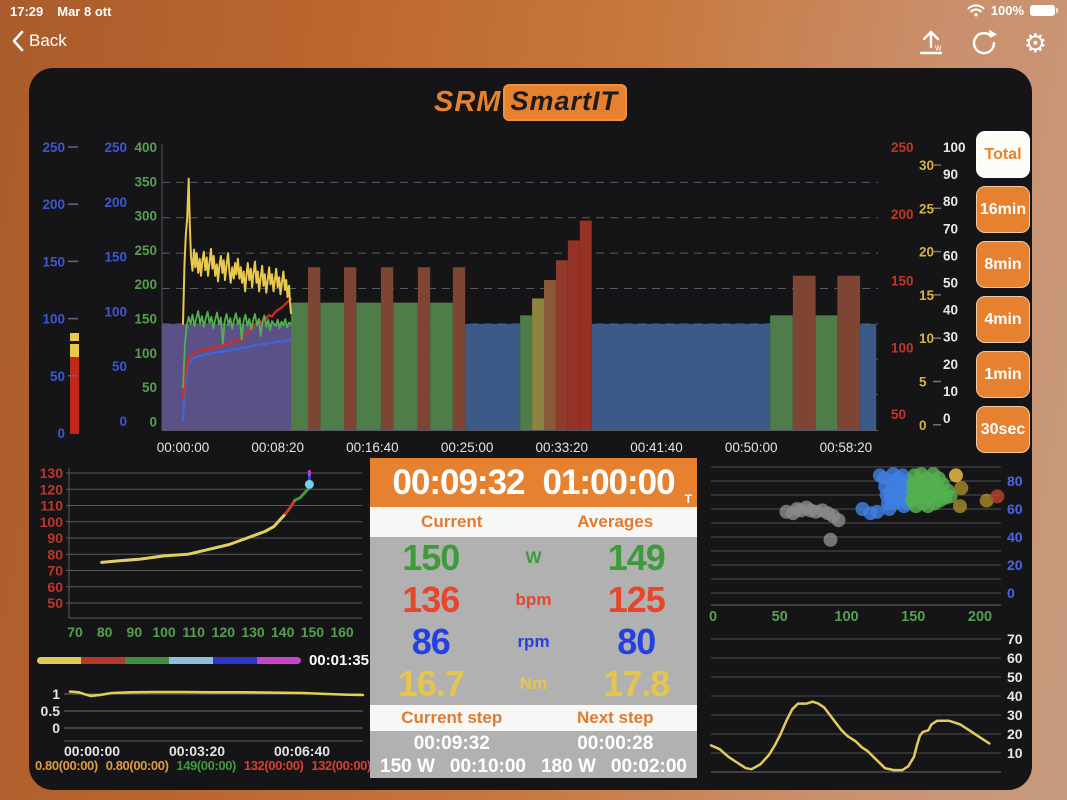 Image resolution: width=1067 pixels, height=800 pixels. I want to click on battery-icon, so click(1044, 10).